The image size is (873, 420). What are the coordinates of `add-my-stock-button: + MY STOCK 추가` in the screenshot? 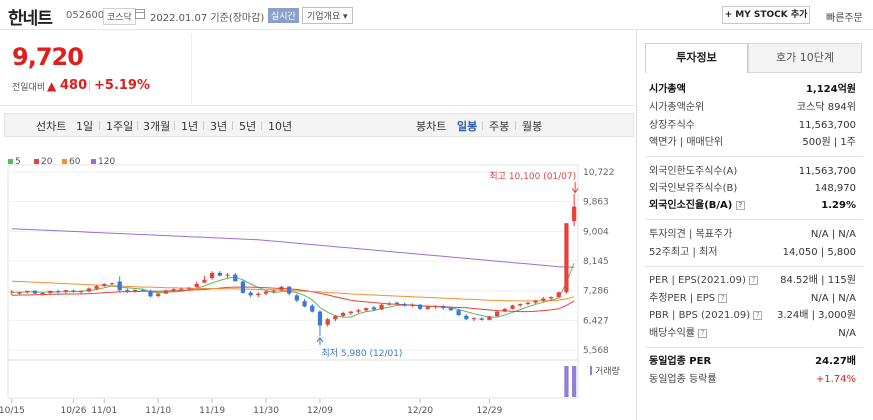 It's located at (766, 15).